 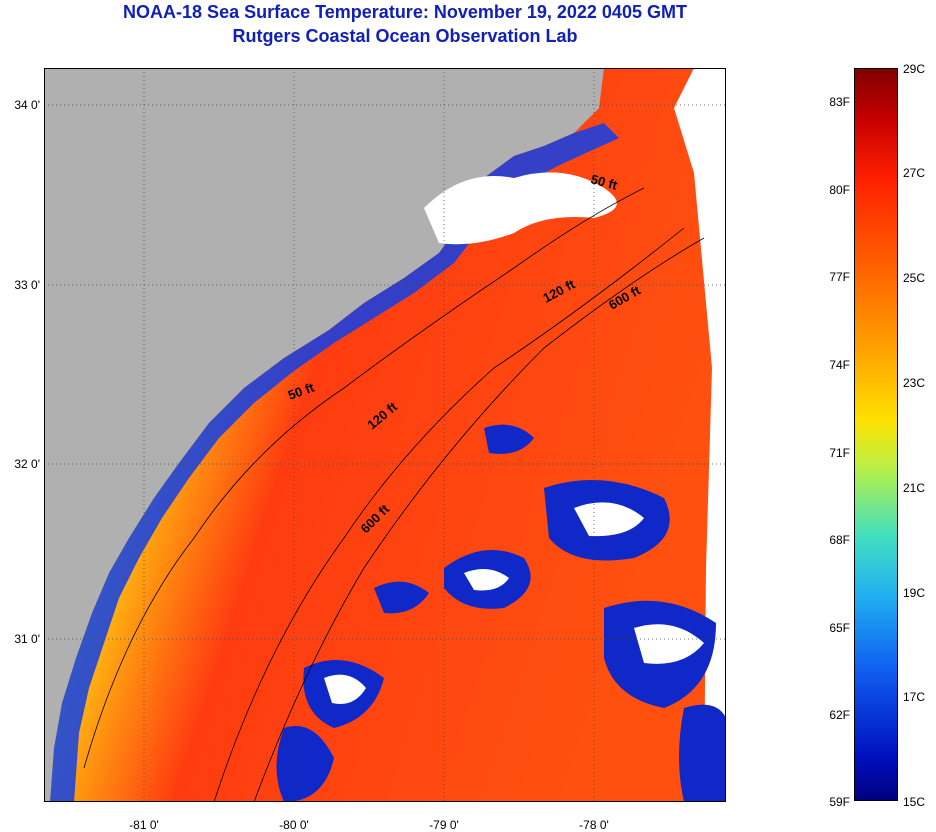 What do you see at coordinates (27, 105) in the screenshot?
I see `lat-label-34: 34 0'` at bounding box center [27, 105].